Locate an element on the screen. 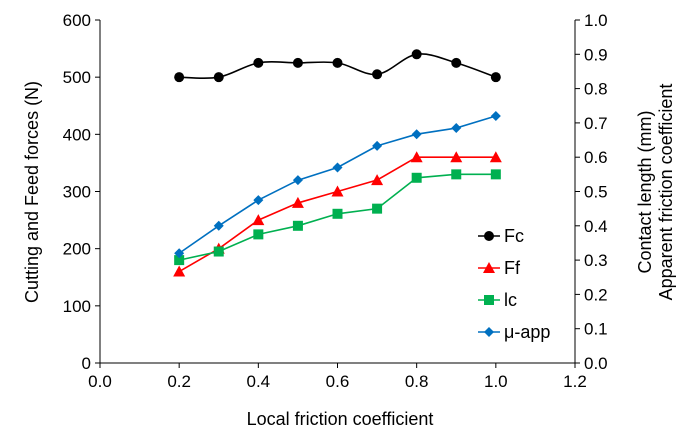 The image size is (681, 430). y2-tick-label: 0.5 is located at coordinates (596, 192).